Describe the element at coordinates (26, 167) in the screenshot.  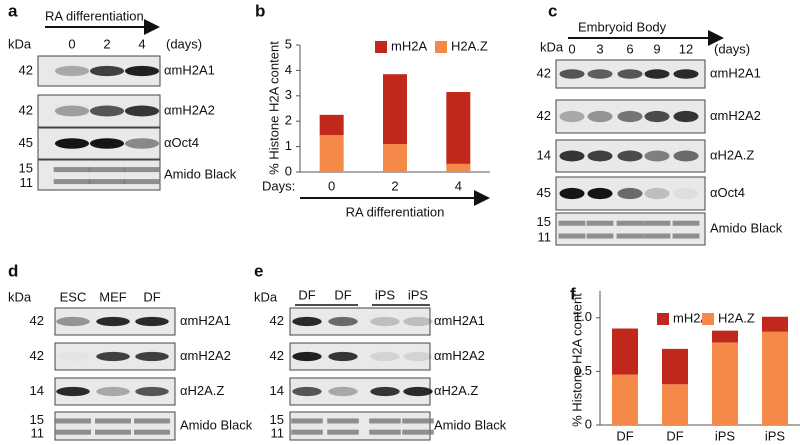
I see `kda-value: 15` at that location.